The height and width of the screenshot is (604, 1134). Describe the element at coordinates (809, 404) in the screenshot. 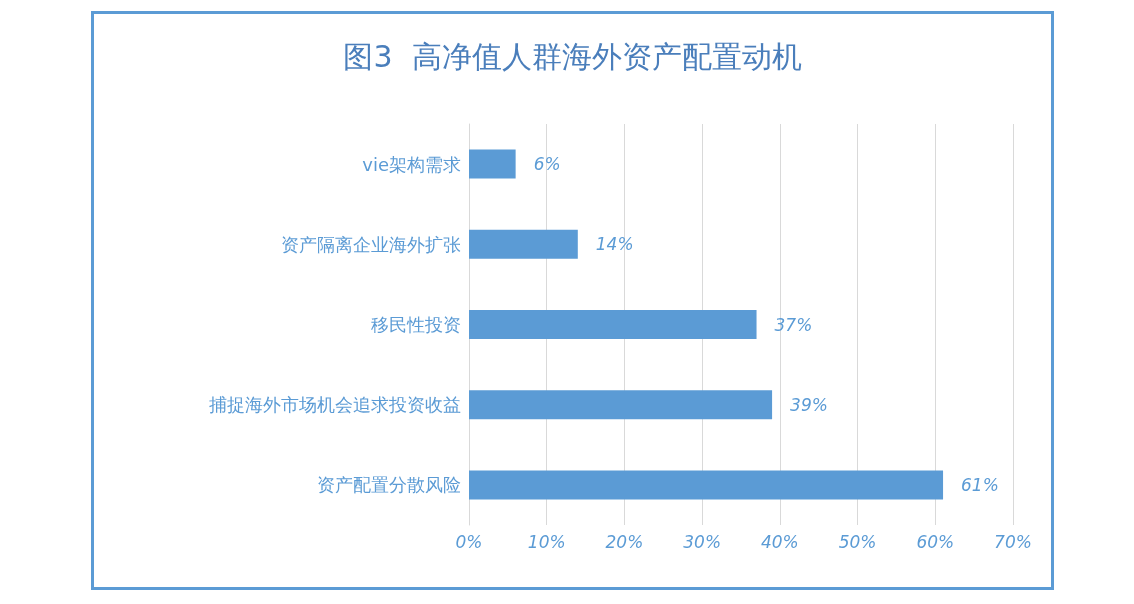

I see `data-label: 39%` at that location.